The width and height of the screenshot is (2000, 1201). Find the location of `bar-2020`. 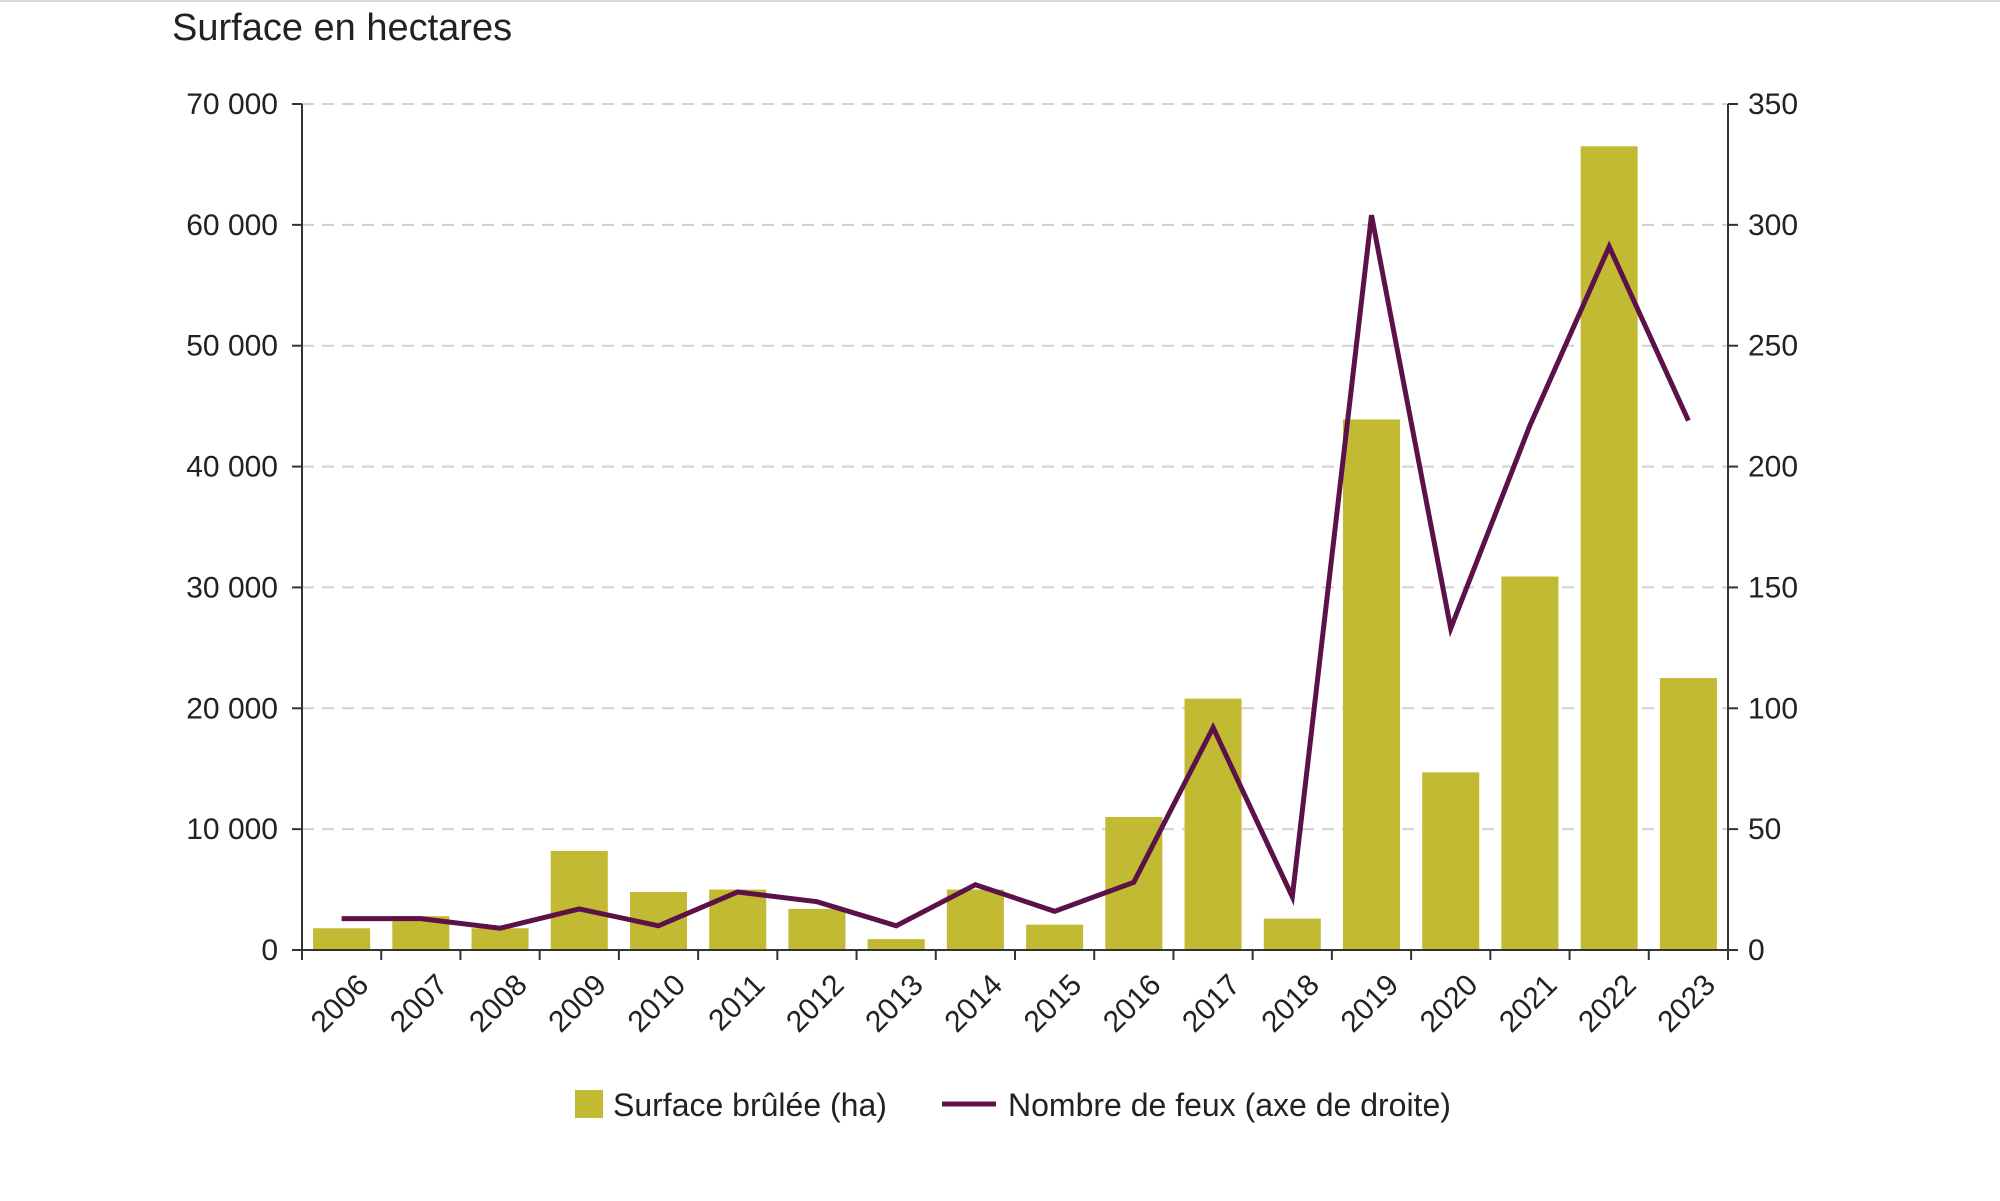

bar-2020 is located at coordinates (1451, 861).